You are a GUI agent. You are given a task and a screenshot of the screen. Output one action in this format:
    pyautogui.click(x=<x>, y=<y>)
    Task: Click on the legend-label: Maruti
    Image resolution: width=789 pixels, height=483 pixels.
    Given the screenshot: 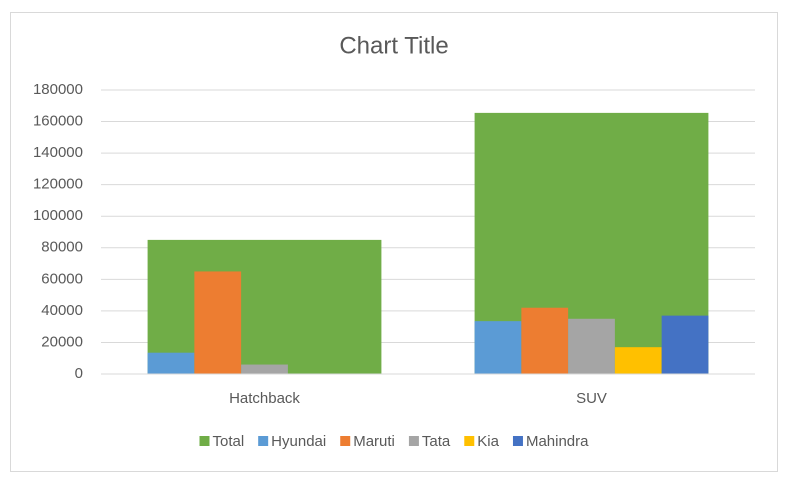 What is the action you would take?
    pyautogui.click(x=374, y=441)
    